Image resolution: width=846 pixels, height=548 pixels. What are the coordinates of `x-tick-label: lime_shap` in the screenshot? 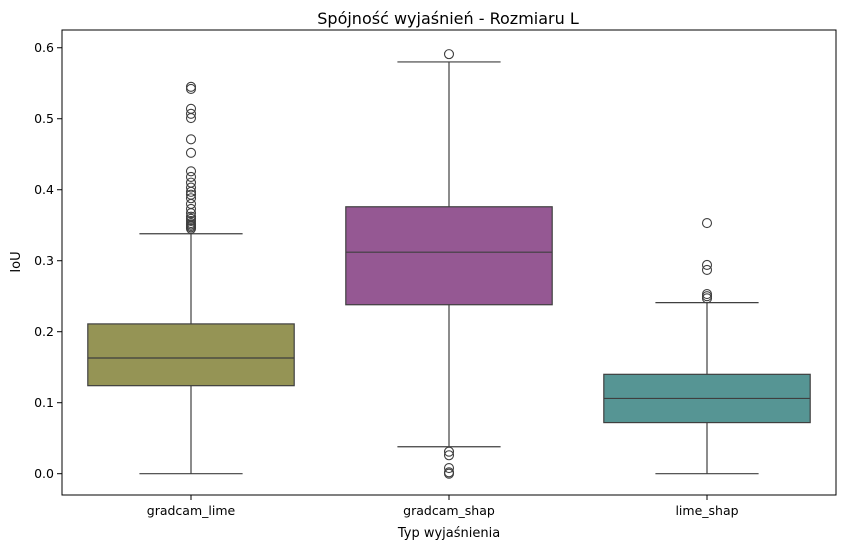 It's located at (706, 510).